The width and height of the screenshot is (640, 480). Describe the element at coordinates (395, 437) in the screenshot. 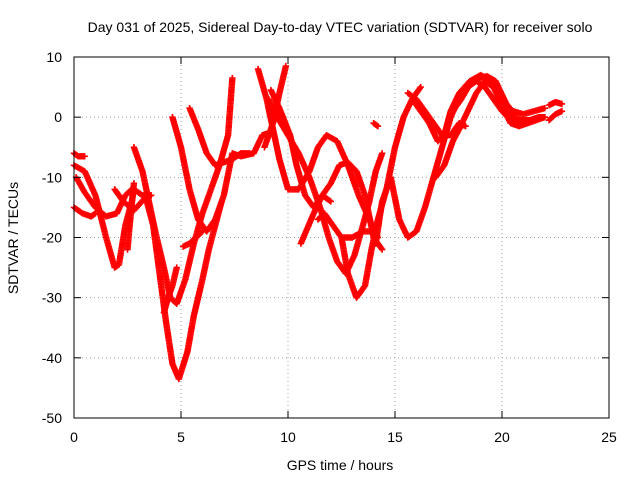

I see `x-tick-label: 15` at that location.